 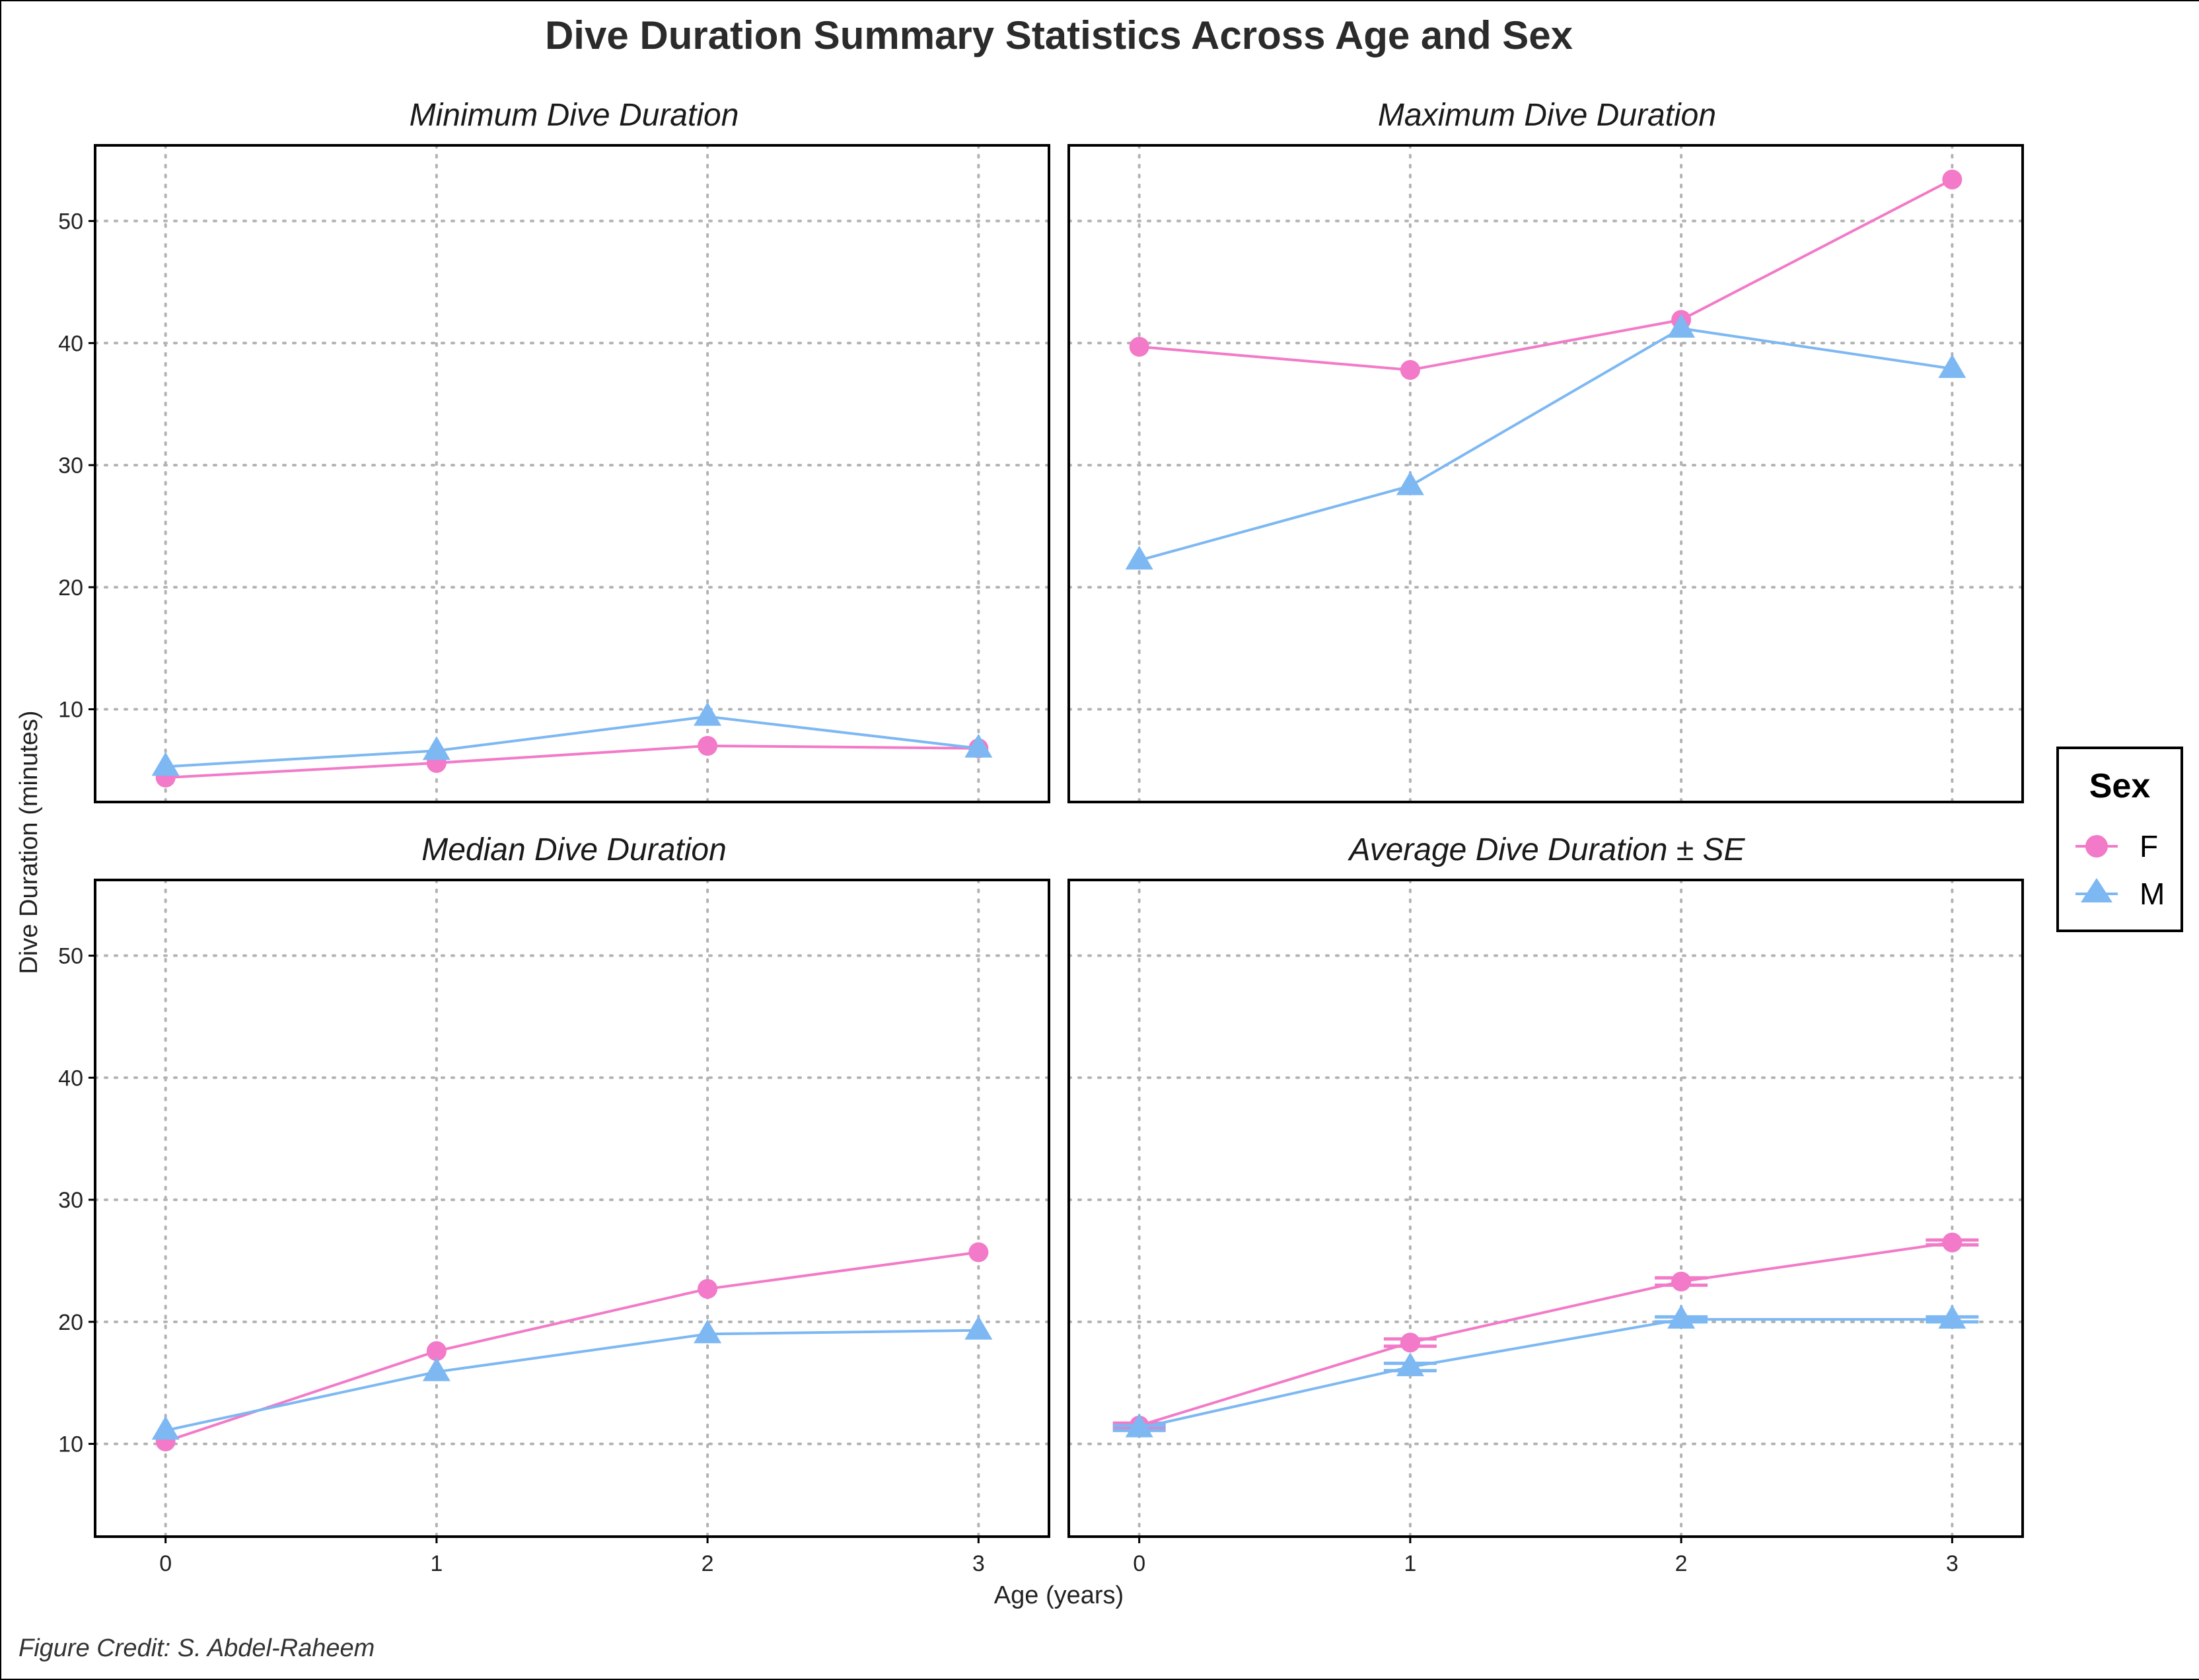 I want to click on panel-title-average: Average Dive Duration ± SE, so click(x=1546, y=849).